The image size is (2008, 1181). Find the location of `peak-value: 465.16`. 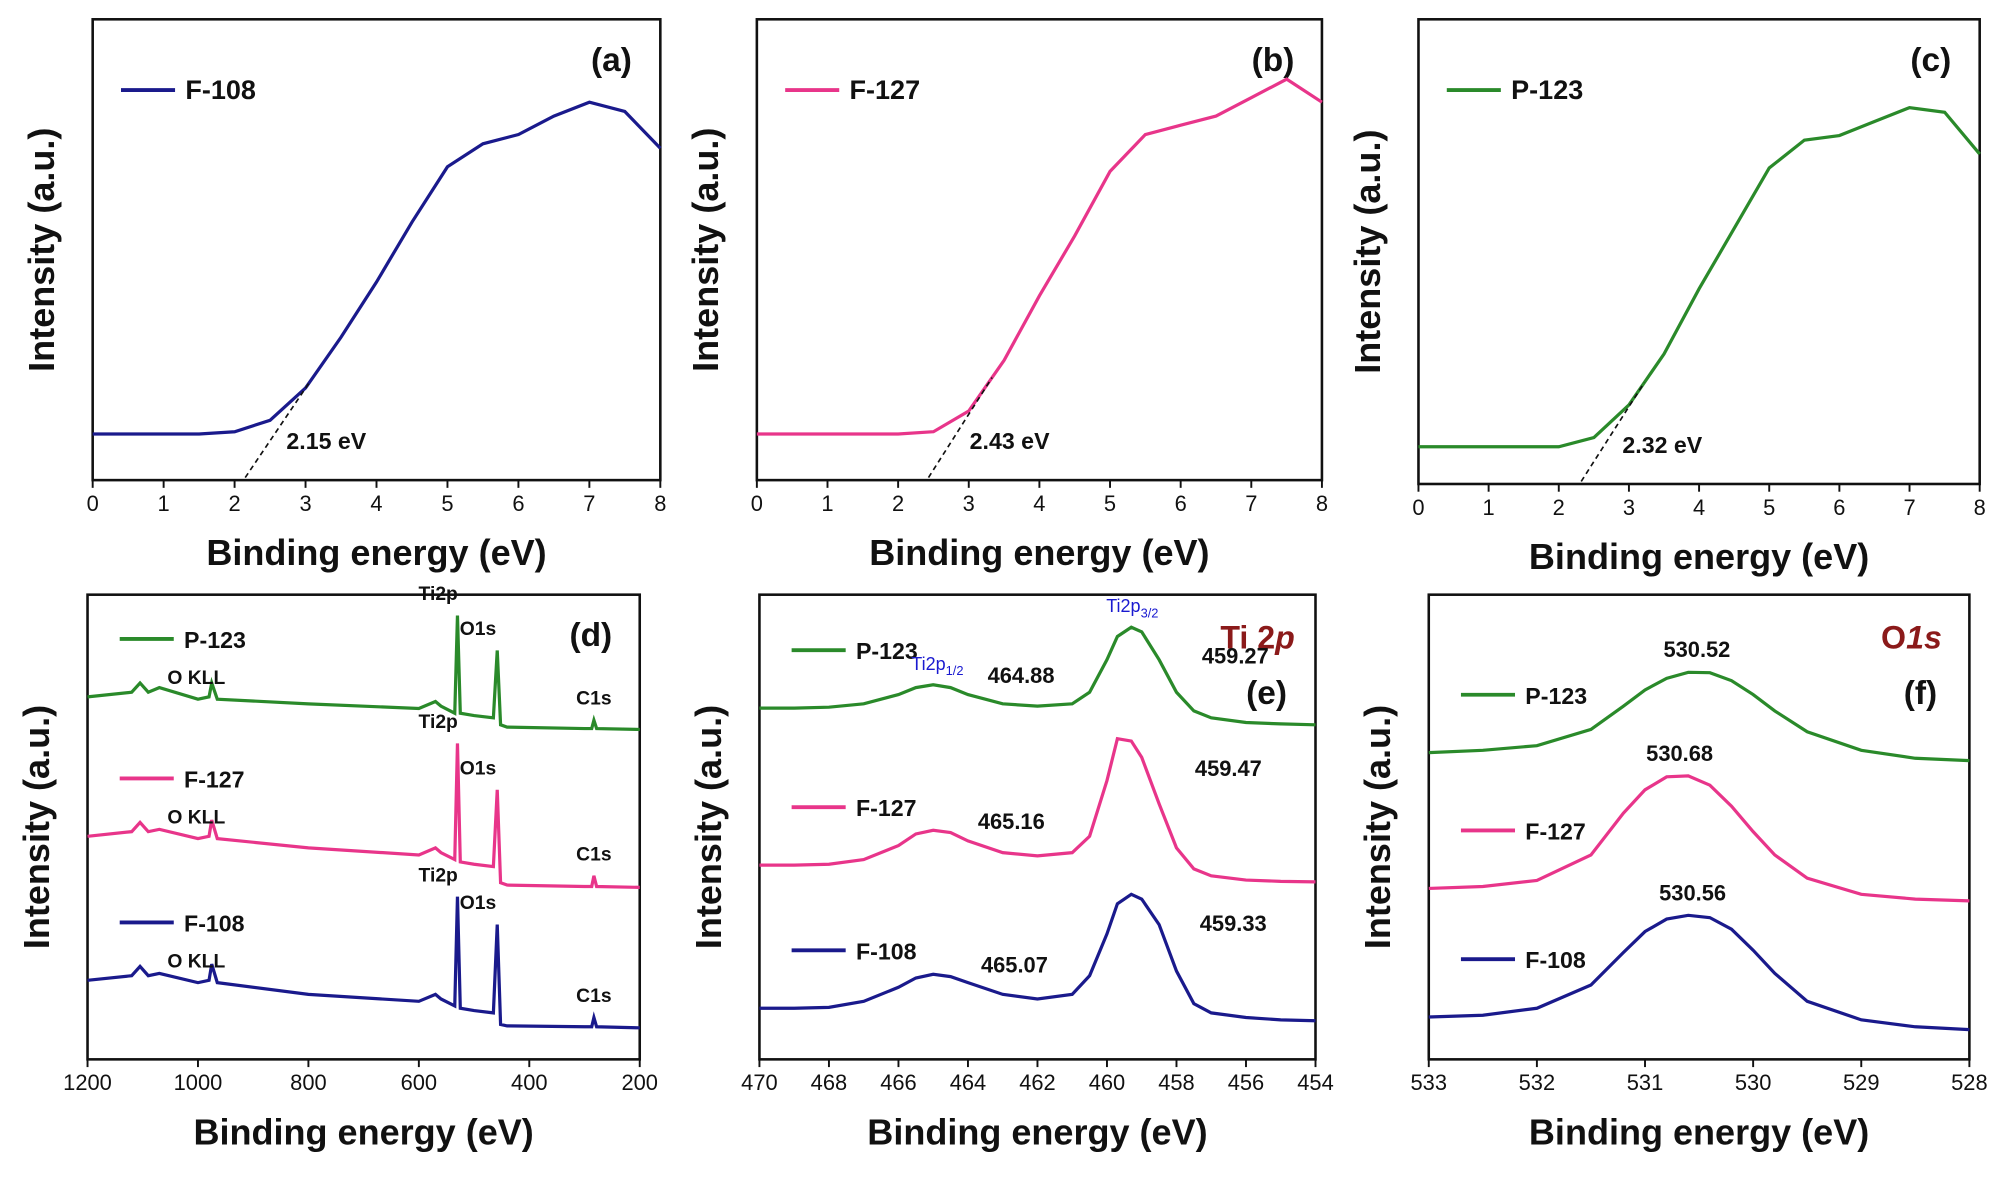

peak-value: 465.16 is located at coordinates (1011, 821).